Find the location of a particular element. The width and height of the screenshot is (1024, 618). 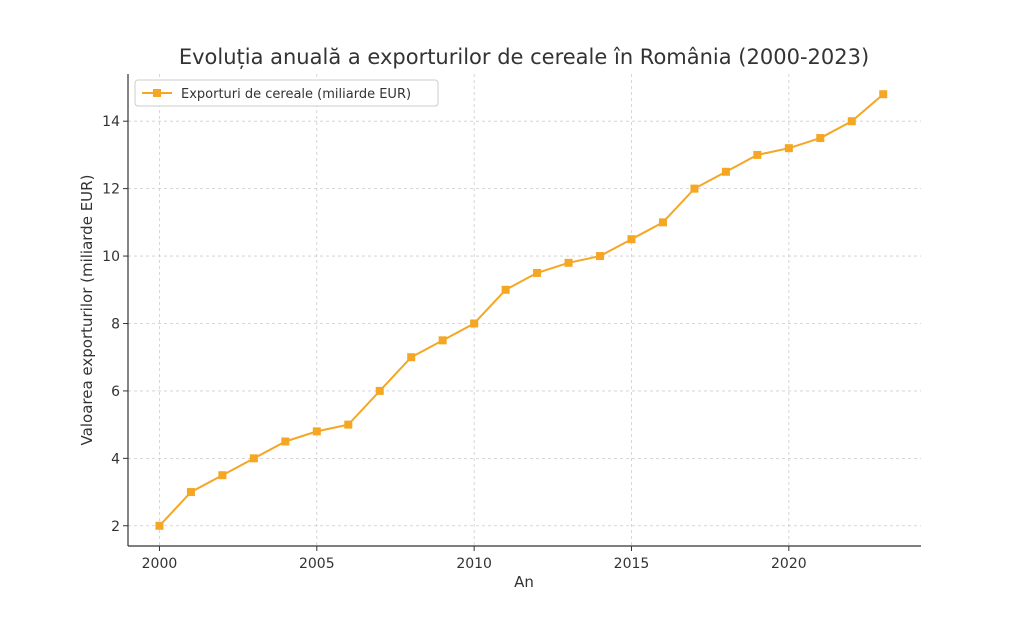

x-tick-label-2: 2010 is located at coordinates (474, 564).